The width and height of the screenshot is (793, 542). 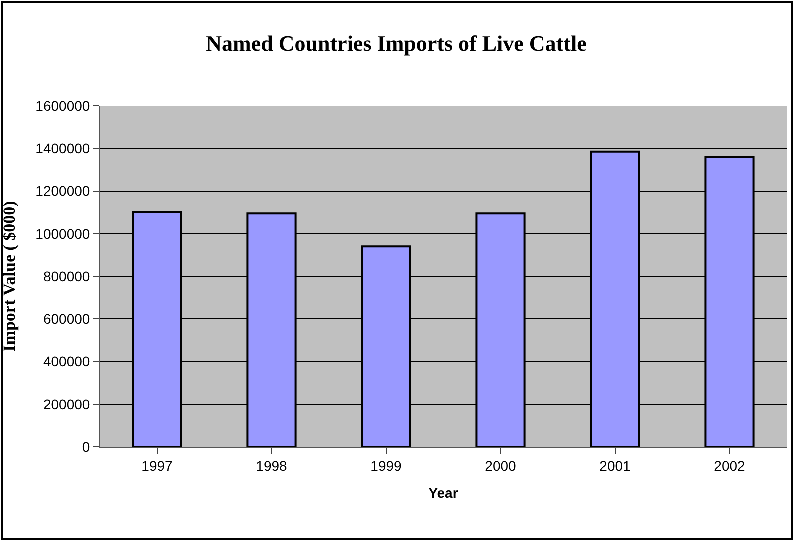 I want to click on y-tick-label: 600000, so click(x=66, y=319).